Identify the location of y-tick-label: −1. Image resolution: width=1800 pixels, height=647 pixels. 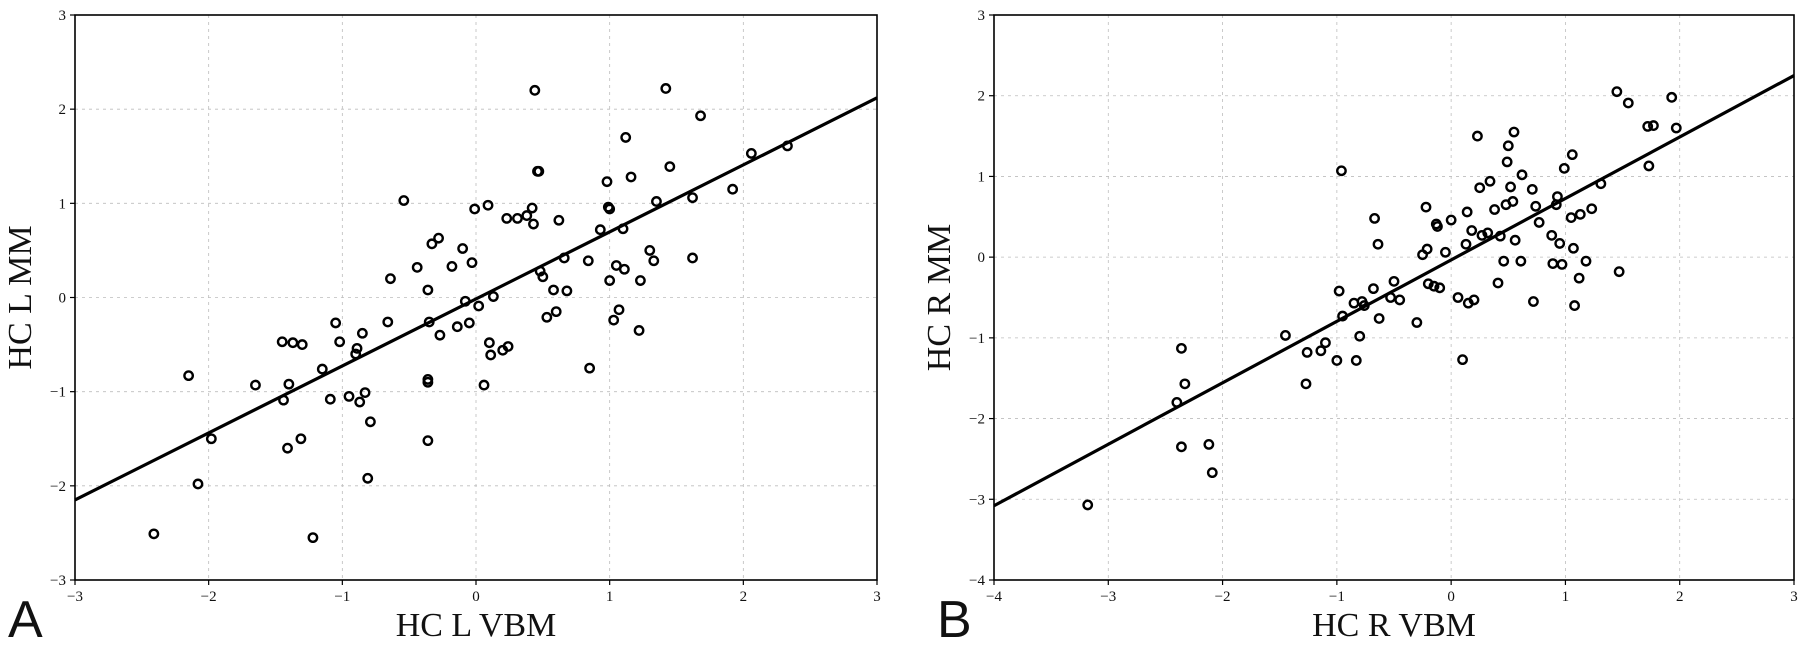
(58, 393).